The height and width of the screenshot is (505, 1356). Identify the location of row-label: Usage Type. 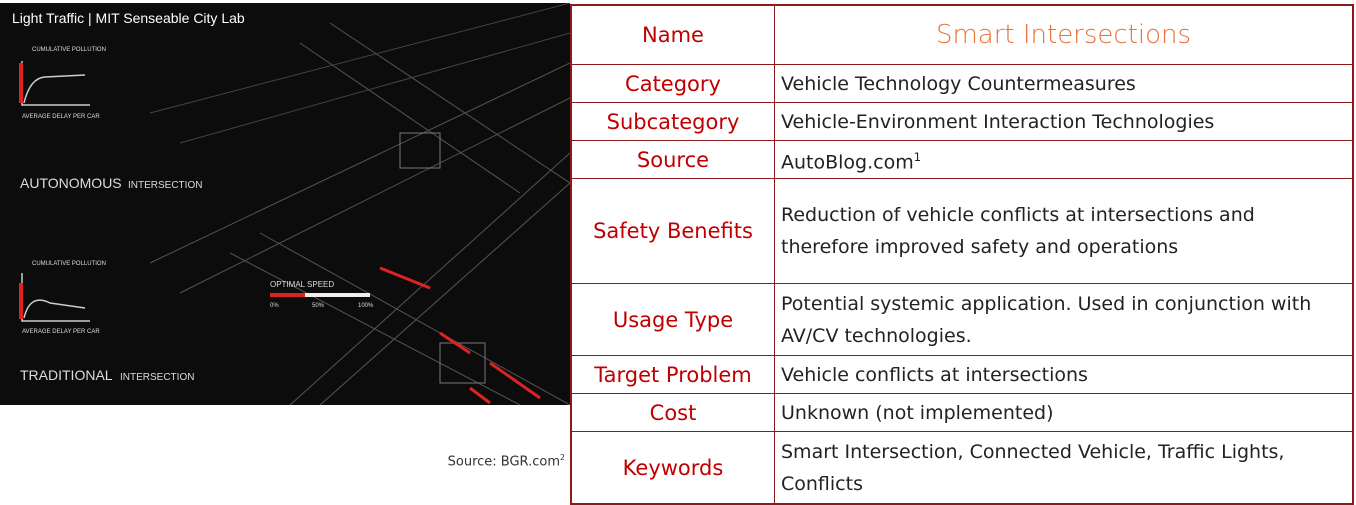
(672, 320).